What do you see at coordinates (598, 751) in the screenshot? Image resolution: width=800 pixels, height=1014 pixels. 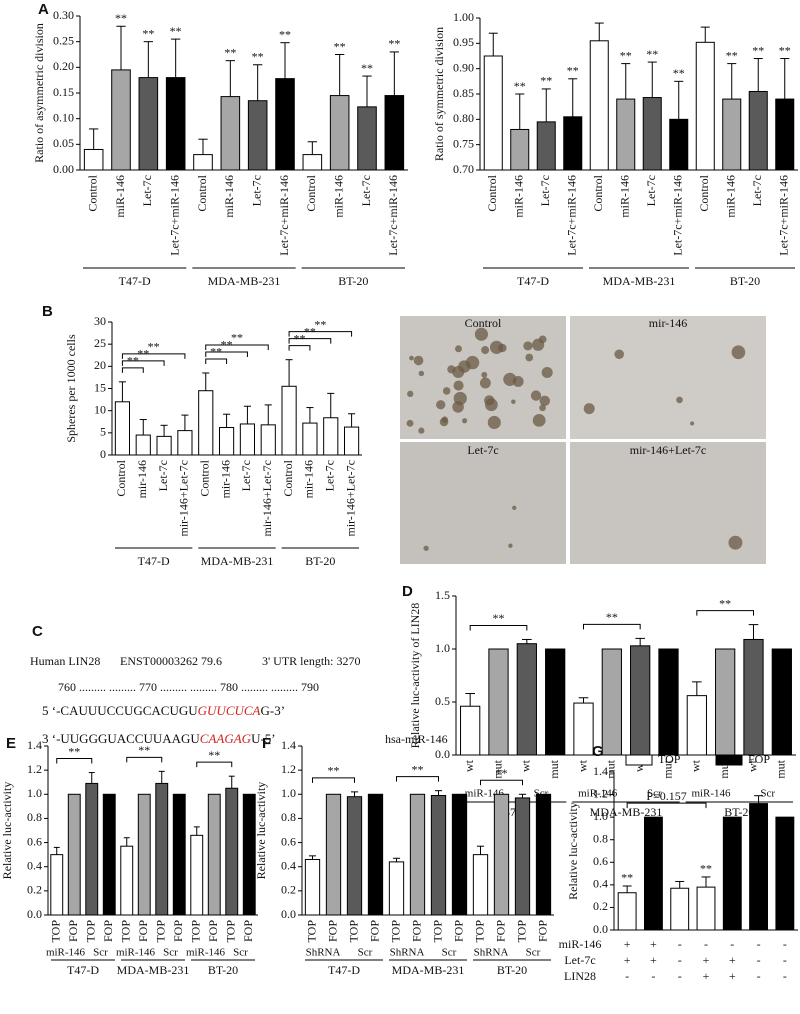 I see `panel-label: G` at bounding box center [598, 751].